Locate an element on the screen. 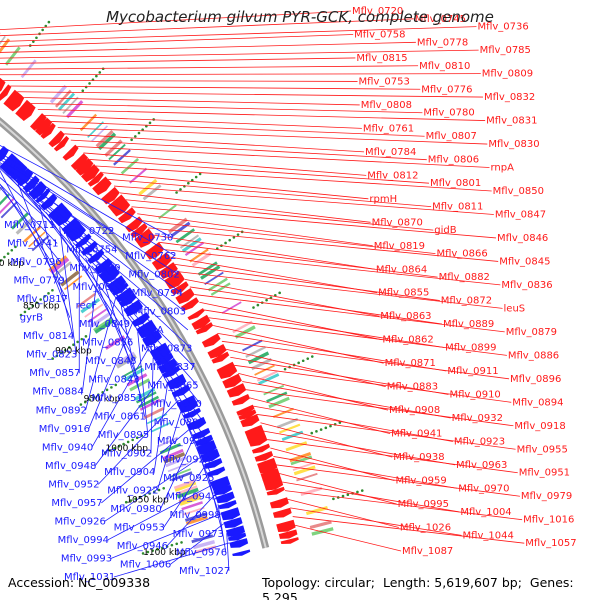  accession-footer: Accession: NC_009338 is located at coordinates (79, 582).